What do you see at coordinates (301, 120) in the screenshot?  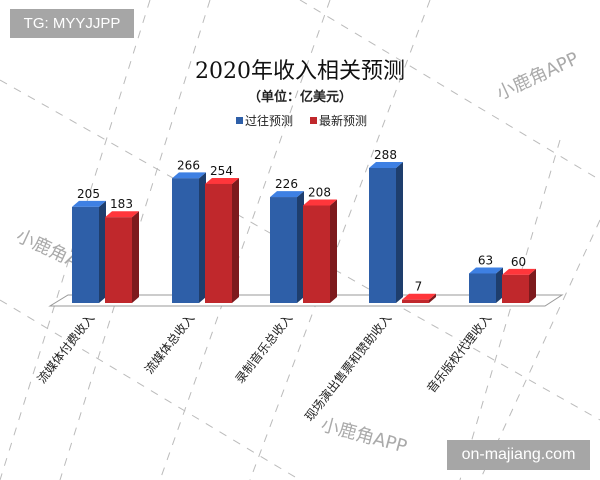 I see `legend: 过往预测 最新预测` at bounding box center [301, 120].